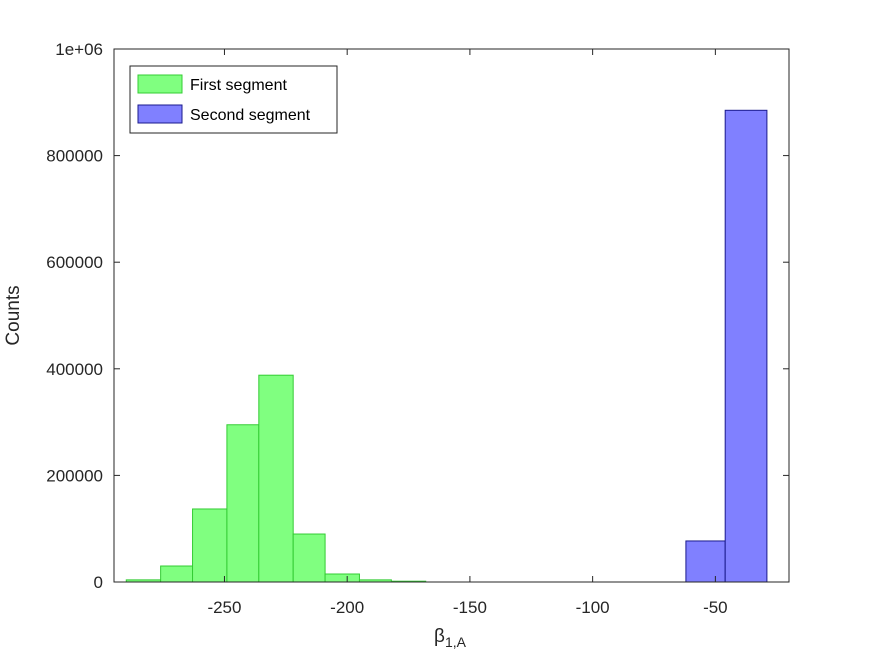  I want to click on y-tick-label: 600000, so click(74, 262).